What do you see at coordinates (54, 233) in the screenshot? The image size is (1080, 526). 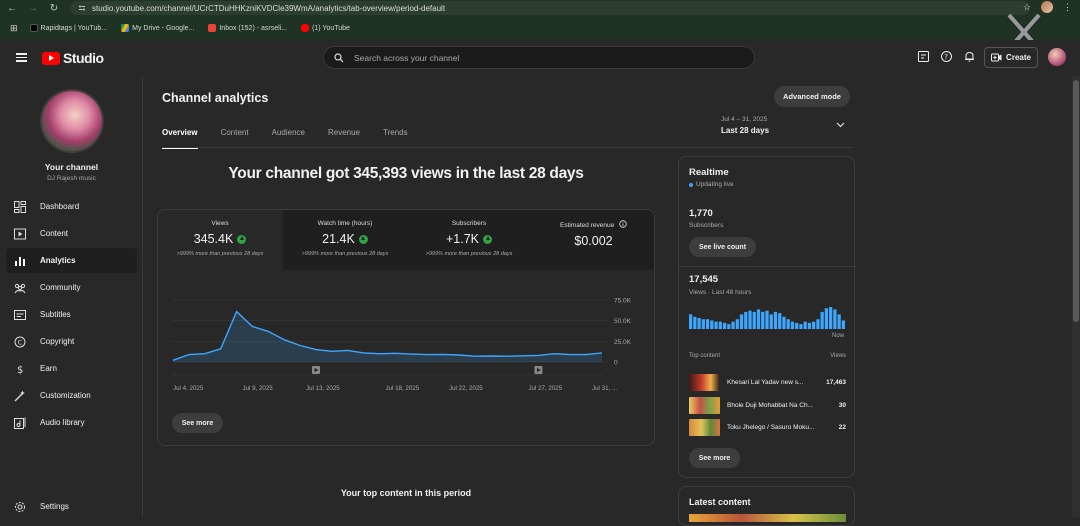 I see `sidebar-item-label: Content` at bounding box center [54, 233].